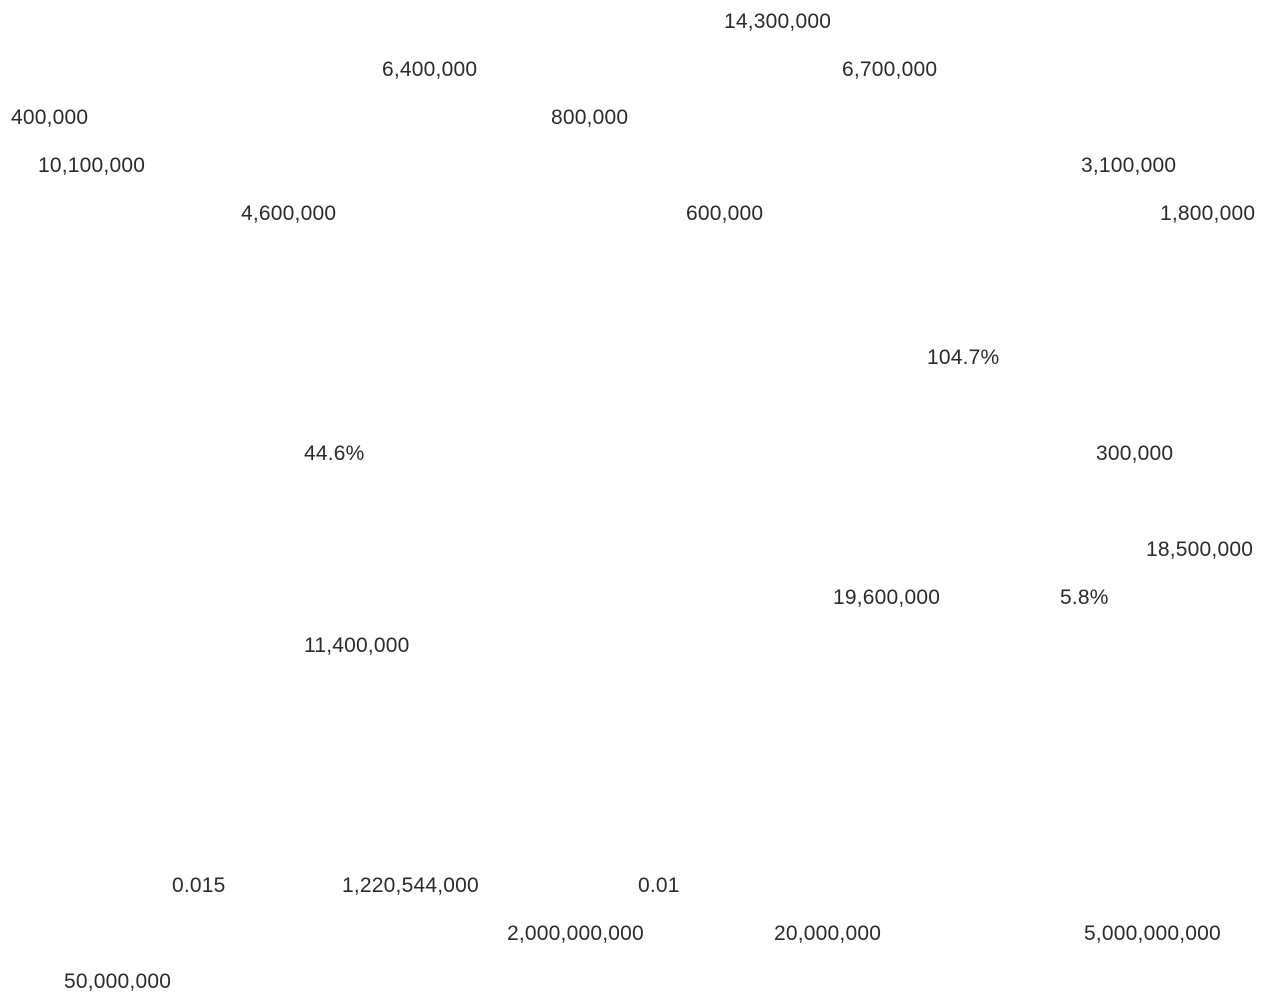  Describe the element at coordinates (890, 69) in the screenshot. I see `value-label: 6,700,000` at that location.